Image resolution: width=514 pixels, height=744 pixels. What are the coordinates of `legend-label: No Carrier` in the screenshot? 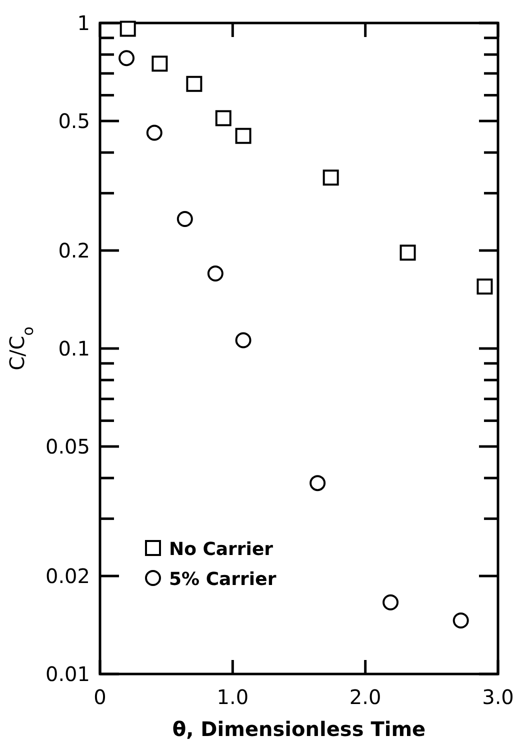 It's located at (221, 549).